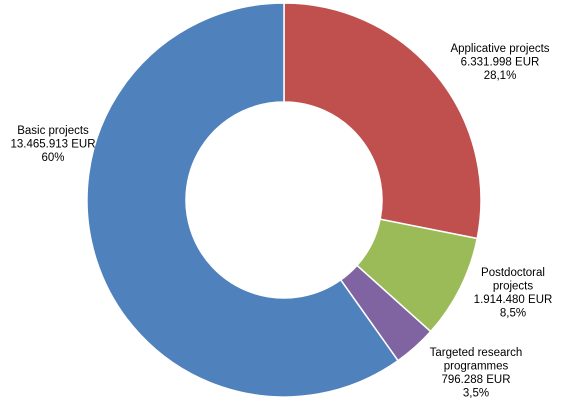 The width and height of the screenshot is (576, 403). What do you see at coordinates (513, 314) in the screenshot?
I see `data-label-line: 8,5%` at bounding box center [513, 314].